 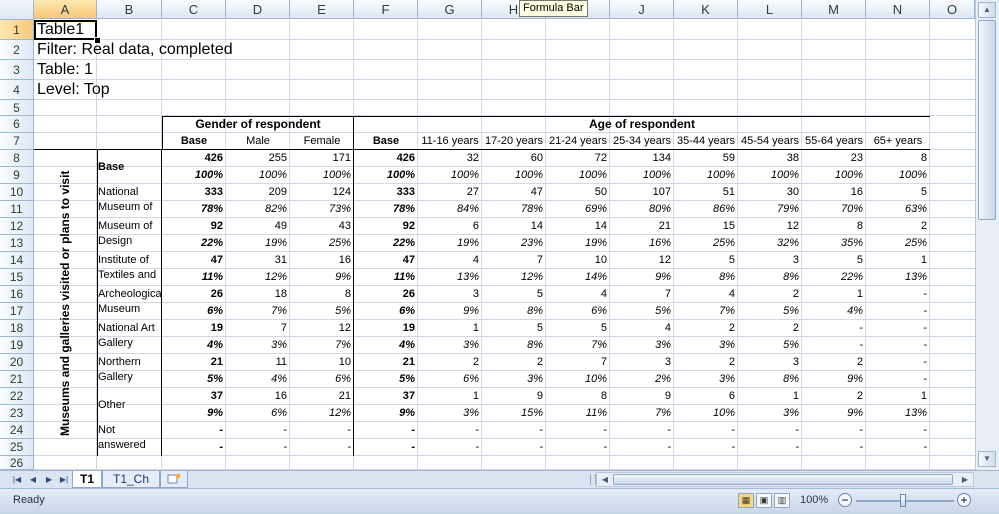 I want to click on row-header: 23, so click(x=17, y=413).